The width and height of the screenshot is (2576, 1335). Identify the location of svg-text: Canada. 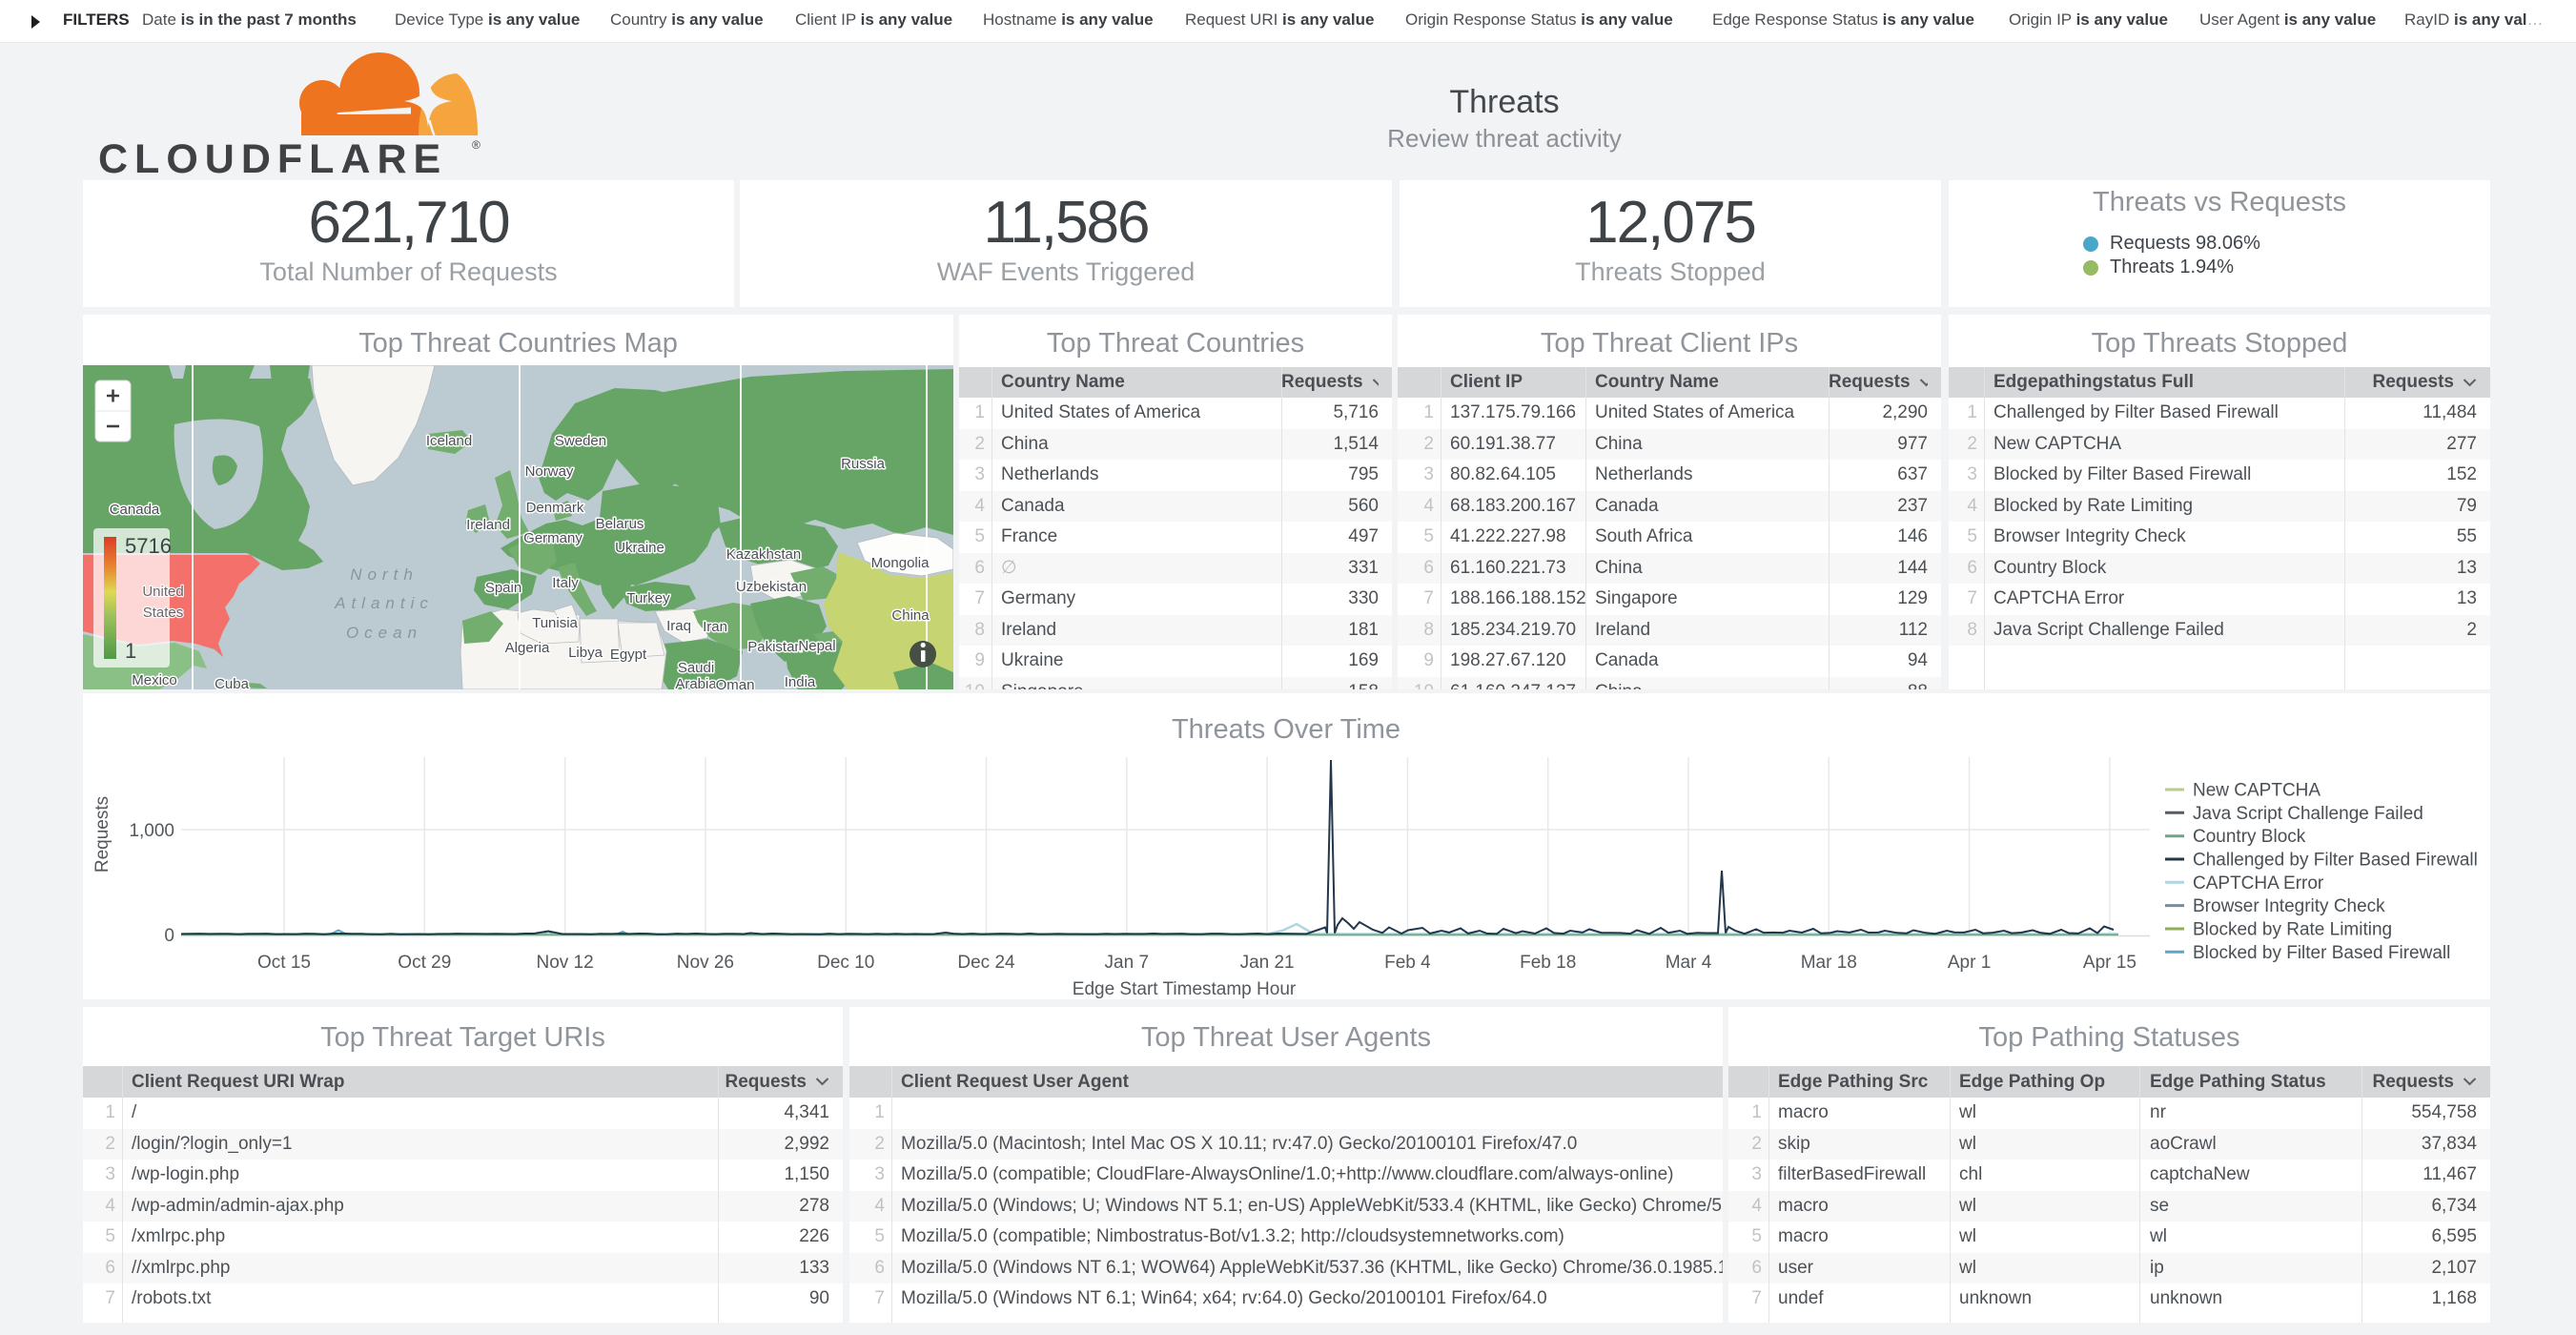
(135, 510).